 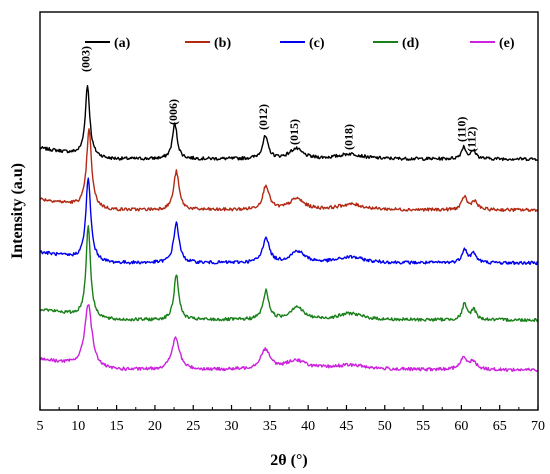 I want to click on x-tick-label: 40, so click(x=308, y=426).